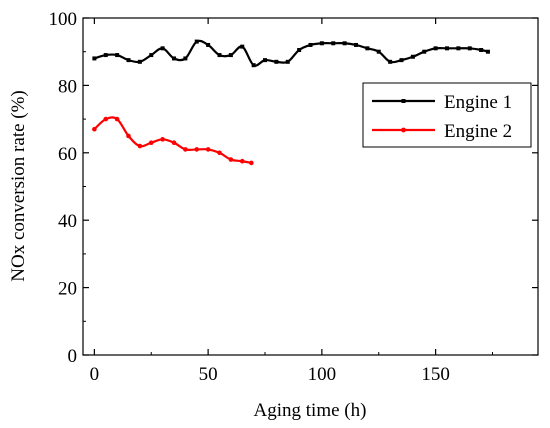 This screenshot has height=428, width=550. What do you see at coordinates (322, 374) in the screenshot?
I see `x-tick-label: 100` at bounding box center [322, 374].